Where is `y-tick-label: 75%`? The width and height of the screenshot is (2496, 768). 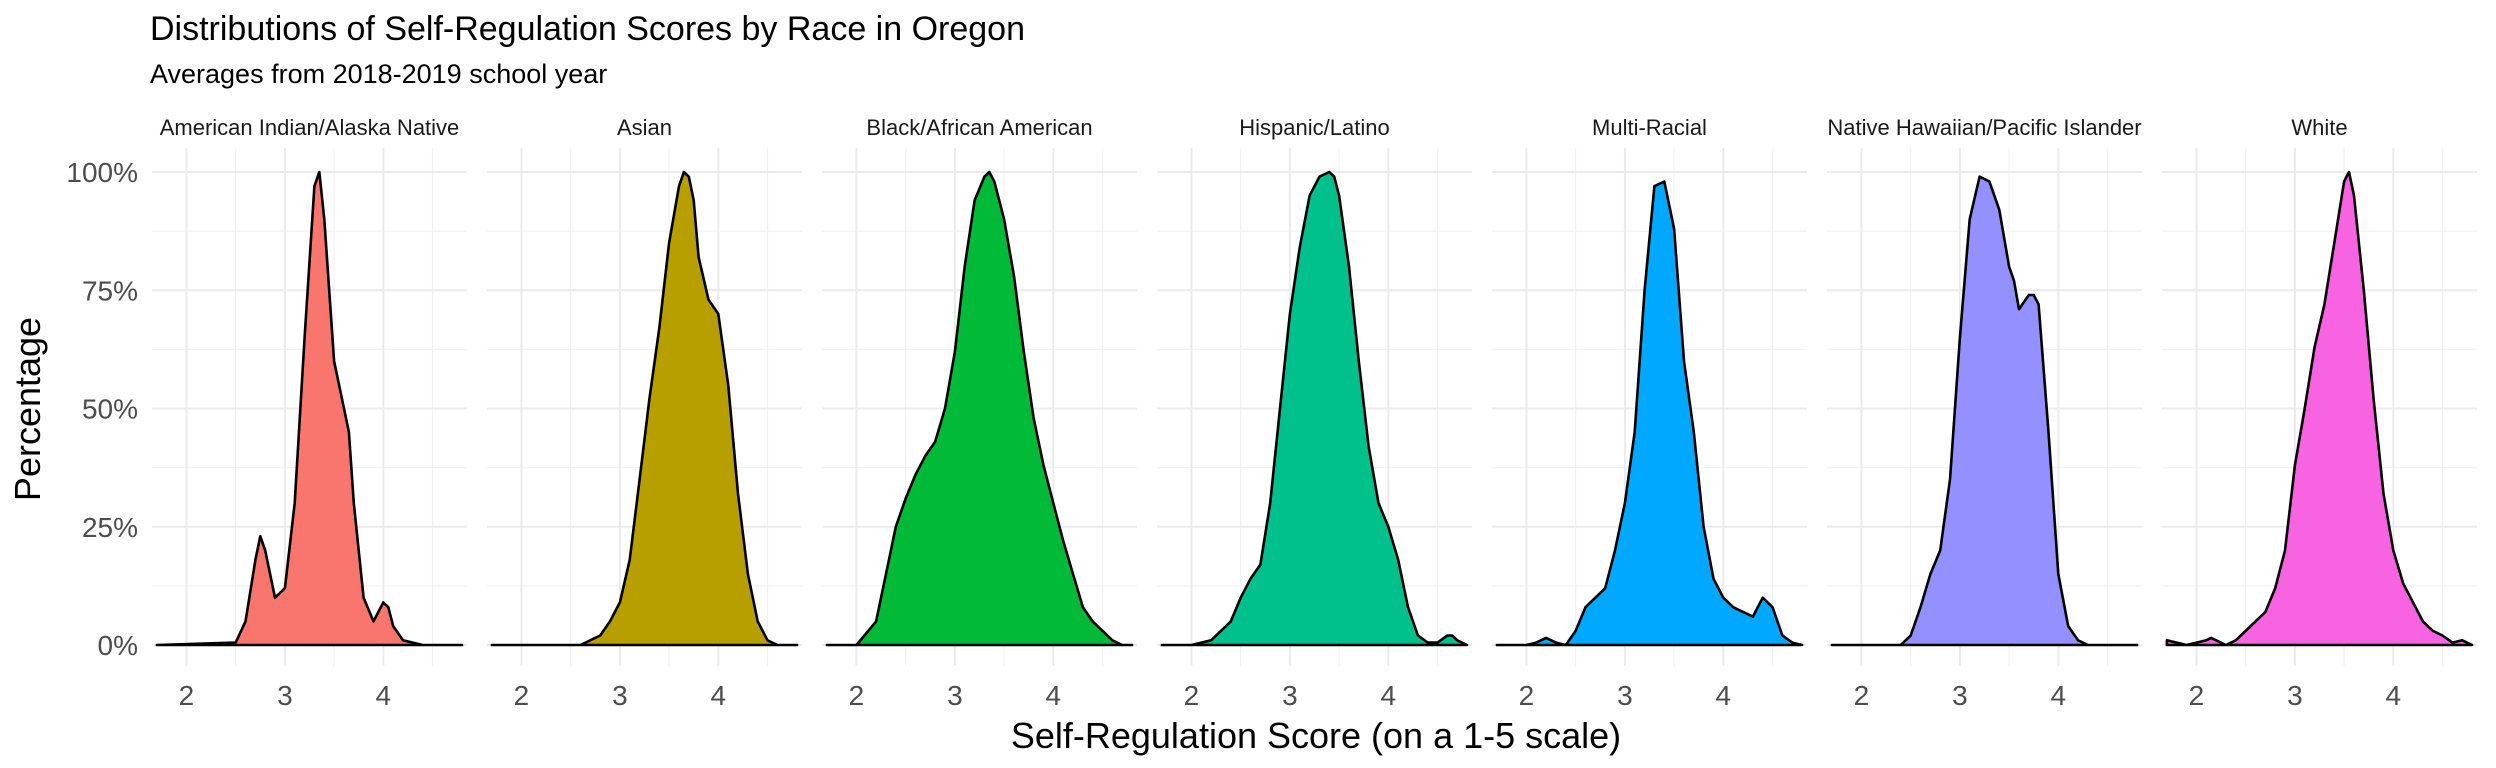 y-tick-label: 75% is located at coordinates (110, 290).